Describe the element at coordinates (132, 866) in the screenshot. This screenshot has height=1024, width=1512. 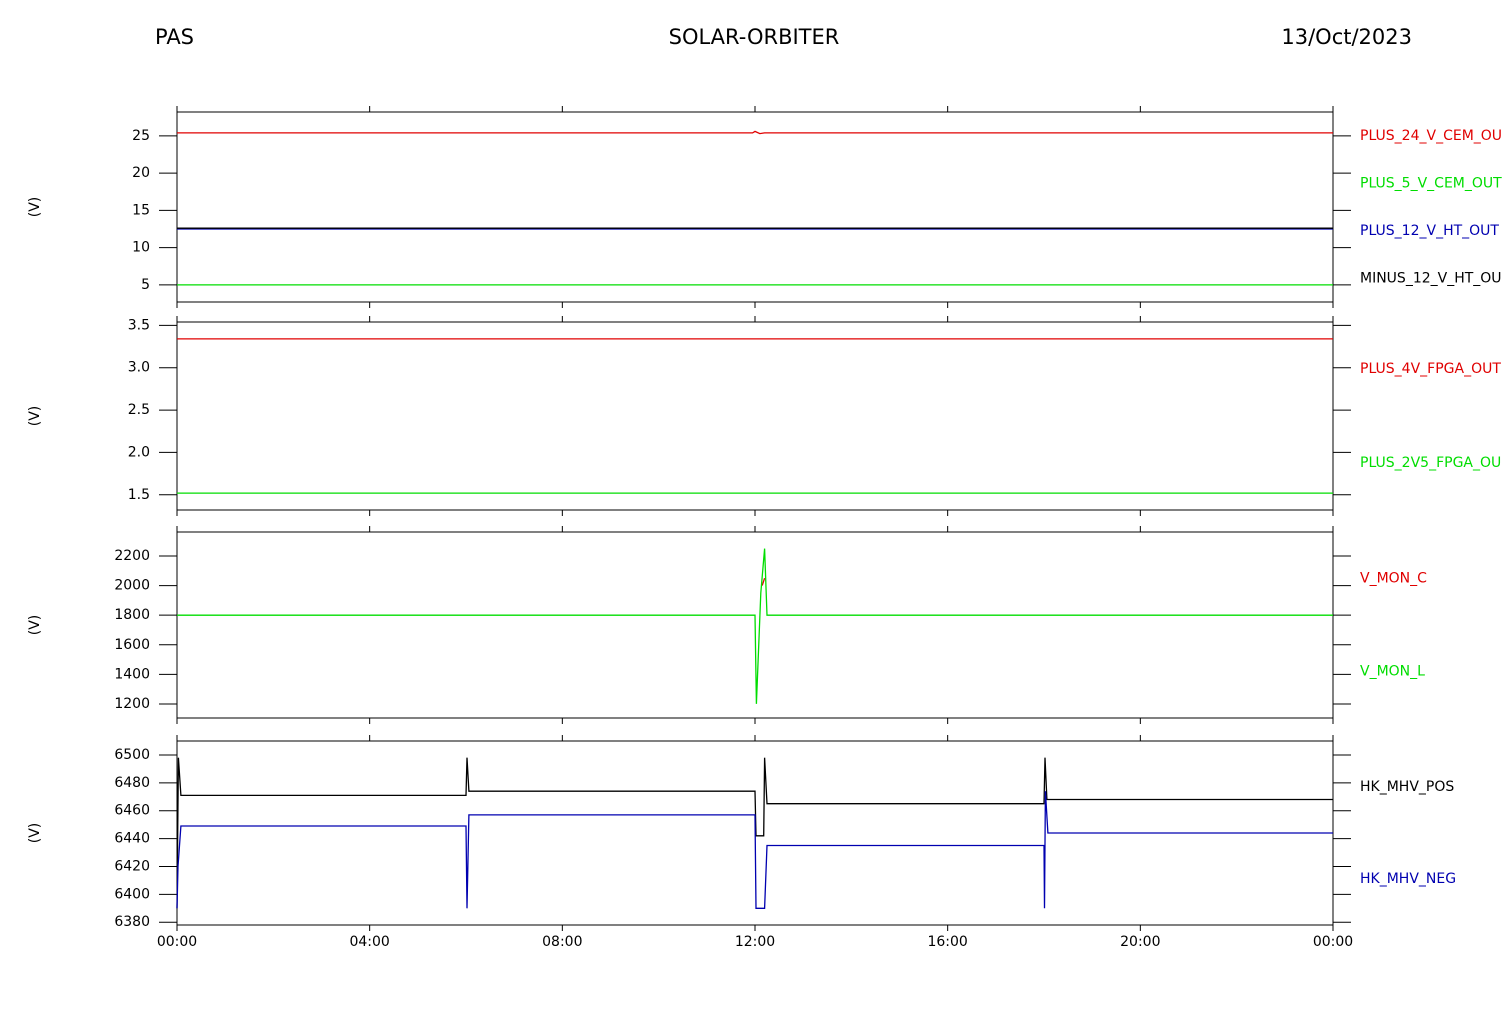
I see `y-tick-label: 6420` at that location.